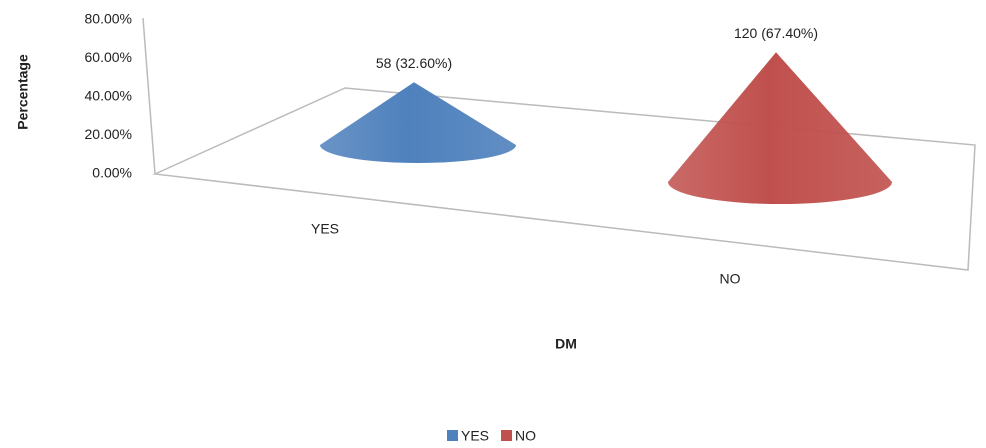 This screenshot has width=986, height=448. What do you see at coordinates (525, 436) in the screenshot?
I see `legend-label: NO` at bounding box center [525, 436].